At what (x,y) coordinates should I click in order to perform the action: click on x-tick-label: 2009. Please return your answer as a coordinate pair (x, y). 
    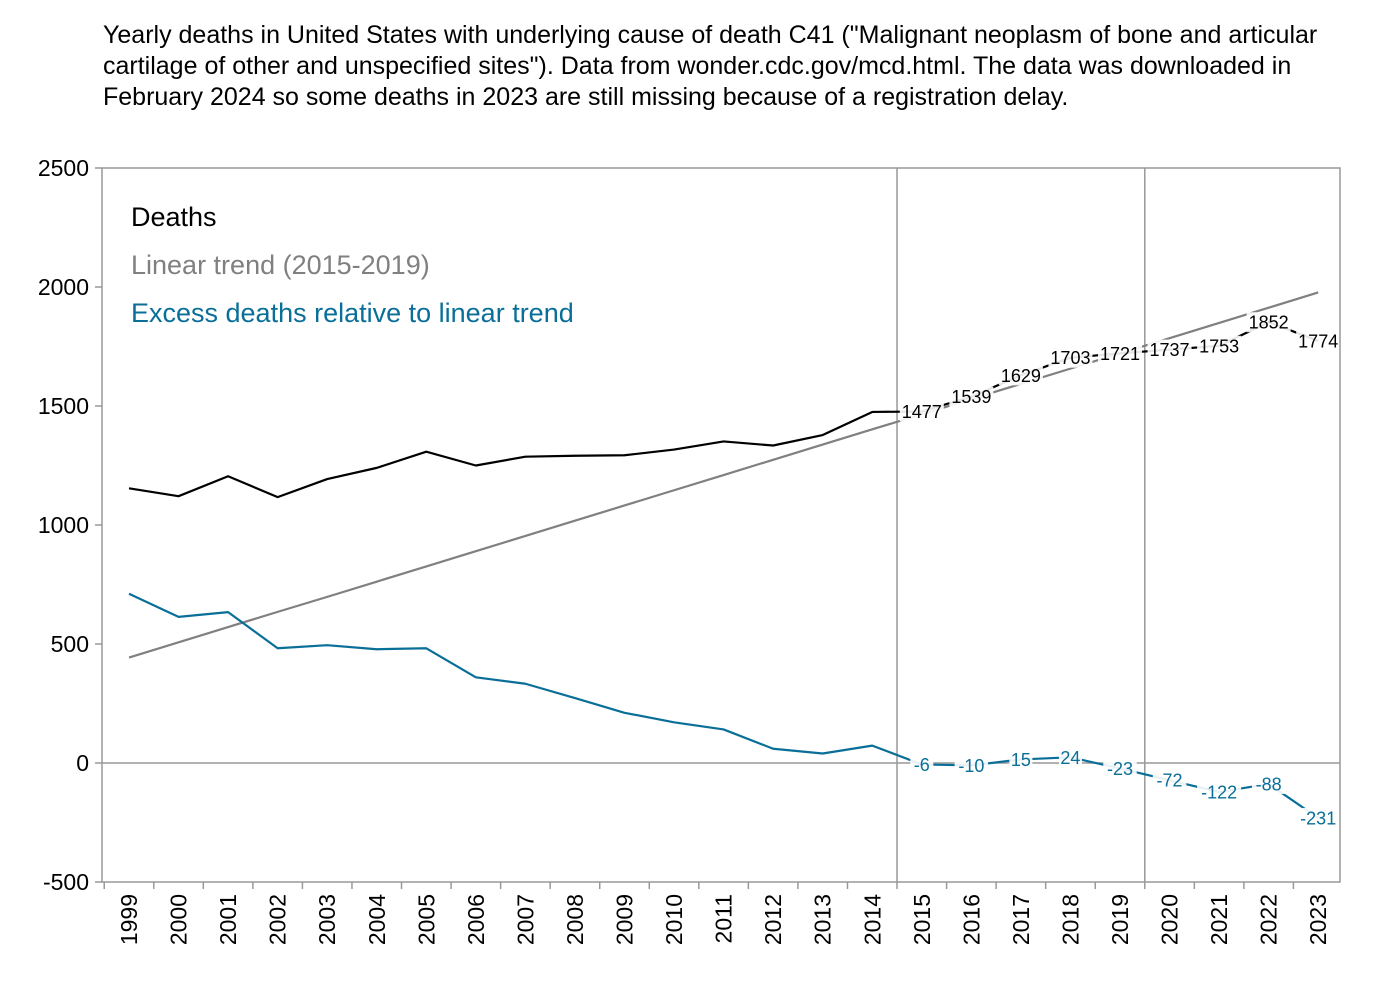
    Looking at the image, I should click on (625, 919).